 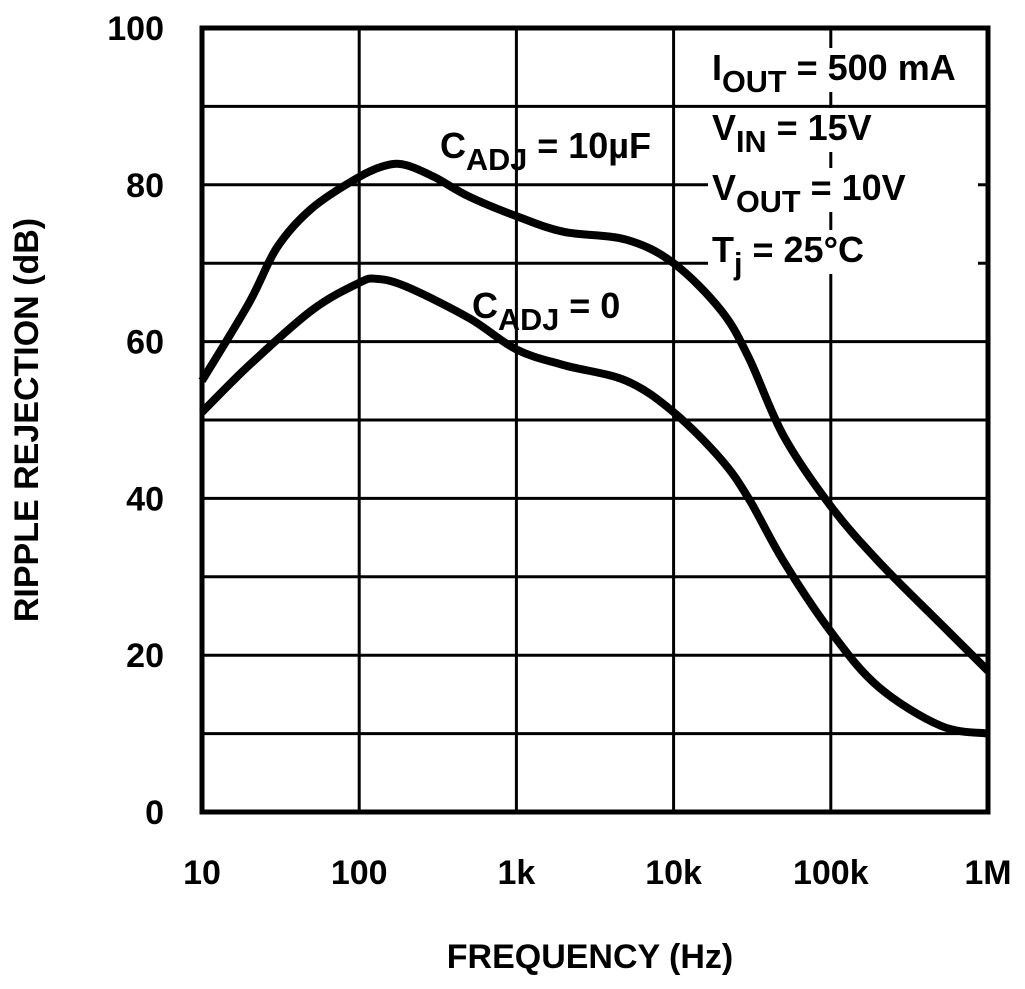 I want to click on text-rest: = 25°C, so click(x=803, y=249).